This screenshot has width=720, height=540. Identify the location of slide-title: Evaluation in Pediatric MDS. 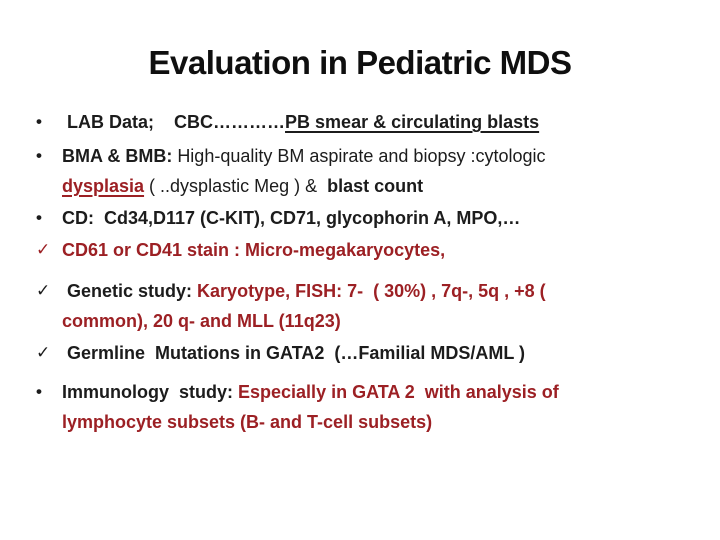
(360, 62).